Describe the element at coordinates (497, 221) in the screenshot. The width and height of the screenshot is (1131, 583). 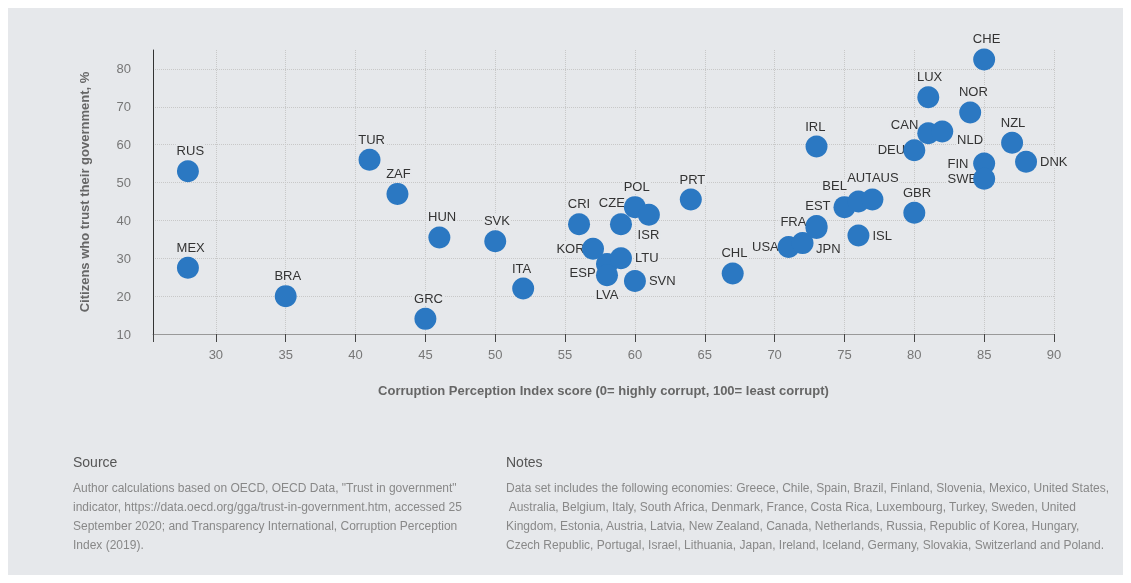
I see `annotation: SVK` at that location.